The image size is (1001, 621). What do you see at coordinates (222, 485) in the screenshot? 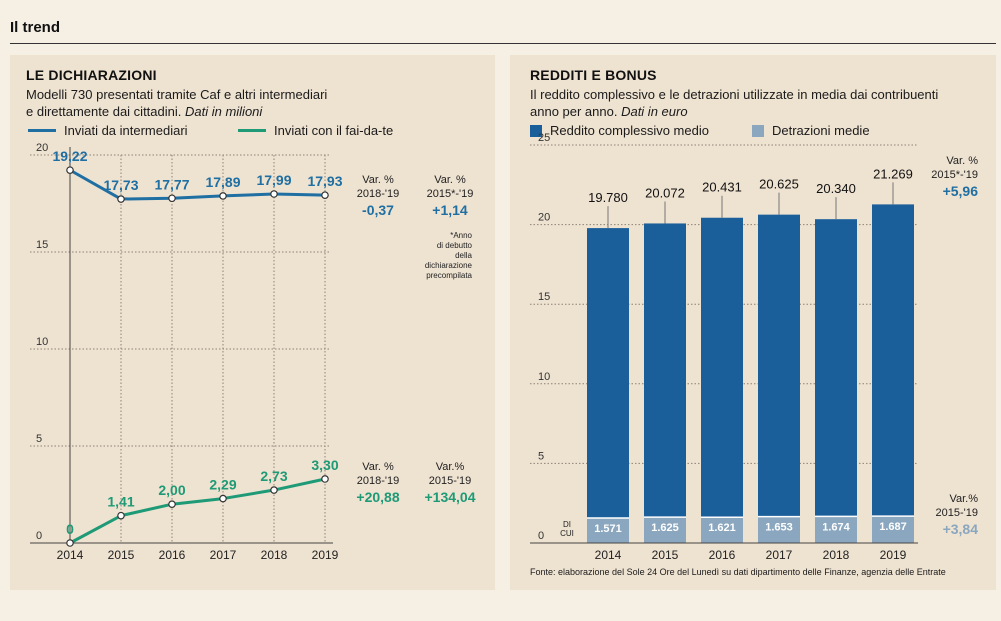
I see `data-label: 2,29` at bounding box center [222, 485].